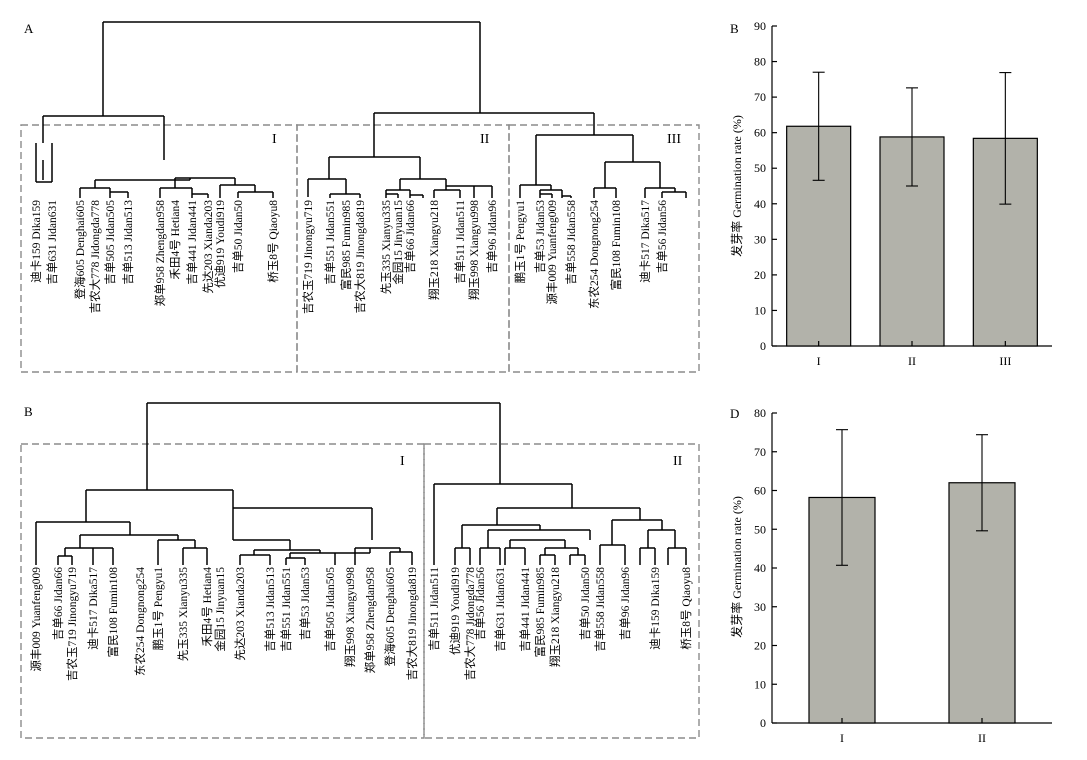 The image size is (1087, 760). I want to click on dendrogram-b-branches, so click(361, 483).